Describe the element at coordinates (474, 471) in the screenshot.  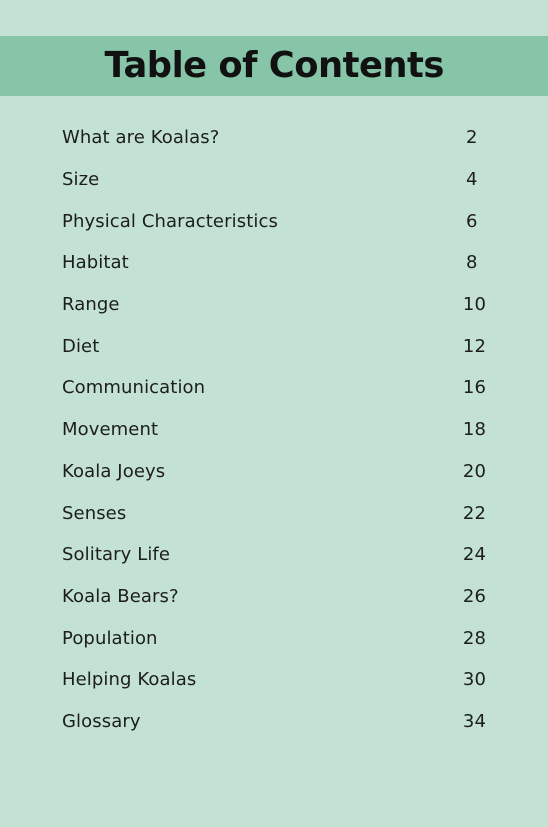
I see `toc-entry-page: 20` at that location.